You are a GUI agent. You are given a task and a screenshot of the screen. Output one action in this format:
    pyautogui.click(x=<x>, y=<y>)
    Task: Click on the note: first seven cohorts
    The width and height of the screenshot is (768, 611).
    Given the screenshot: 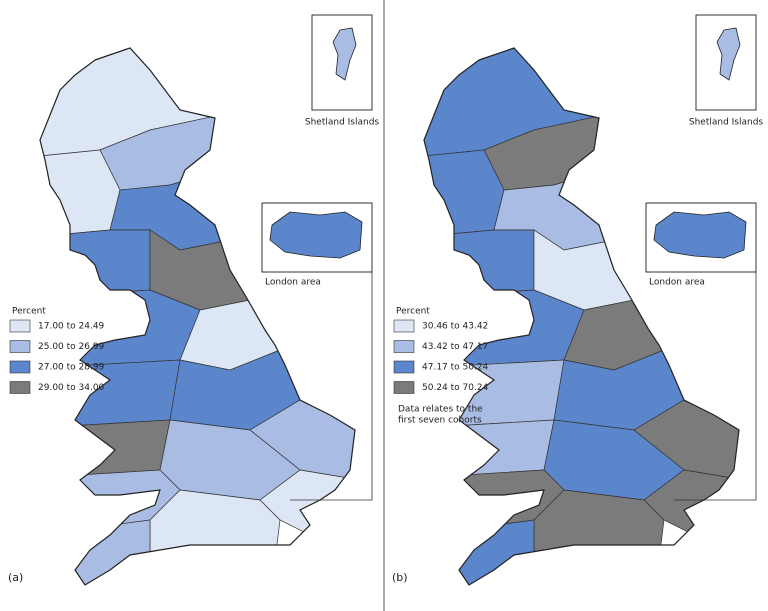 What is the action you would take?
    pyautogui.click(x=440, y=421)
    